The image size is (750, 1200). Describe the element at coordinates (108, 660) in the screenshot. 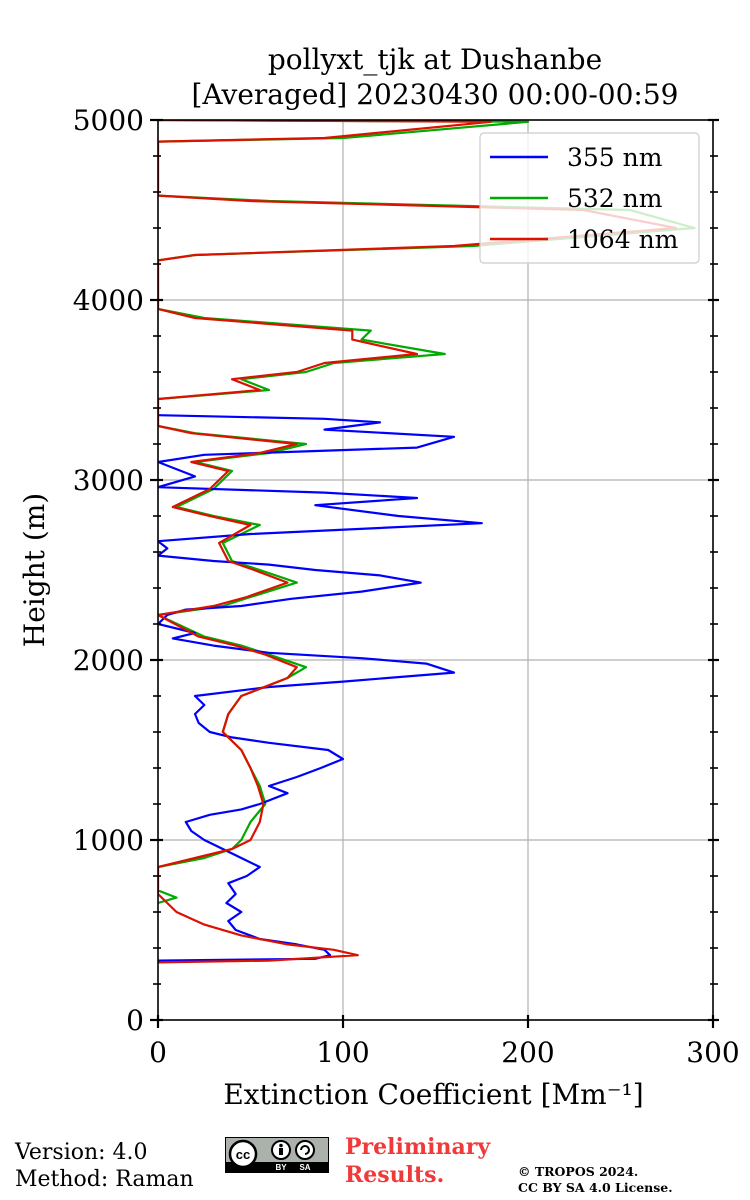

I see `y-tick-label: 2000` at that location.